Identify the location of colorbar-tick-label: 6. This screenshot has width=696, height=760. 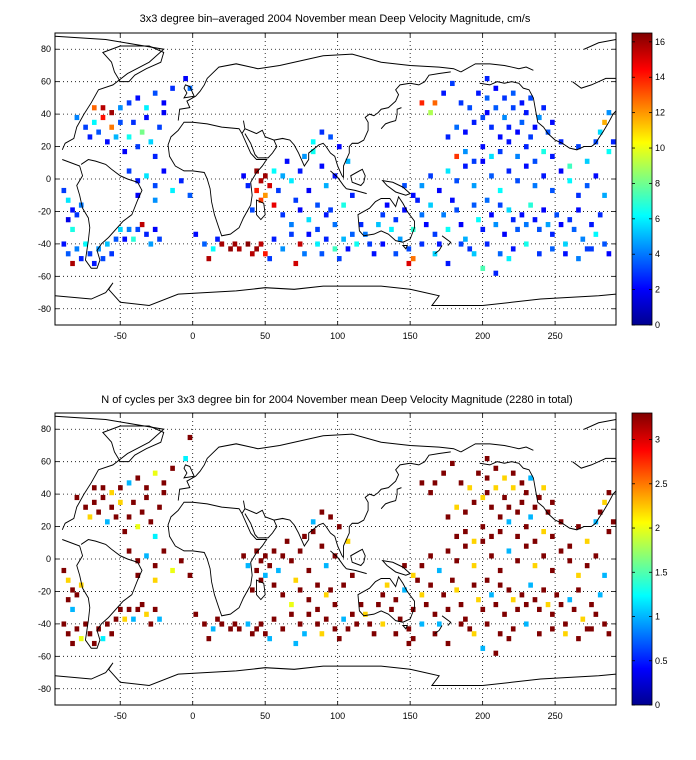
(657, 219).